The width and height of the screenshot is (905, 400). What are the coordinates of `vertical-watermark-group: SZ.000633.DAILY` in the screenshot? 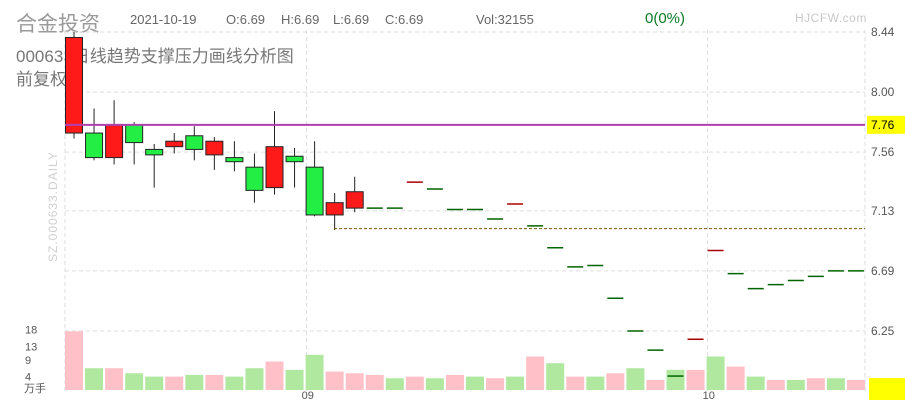 It's located at (53, 206).